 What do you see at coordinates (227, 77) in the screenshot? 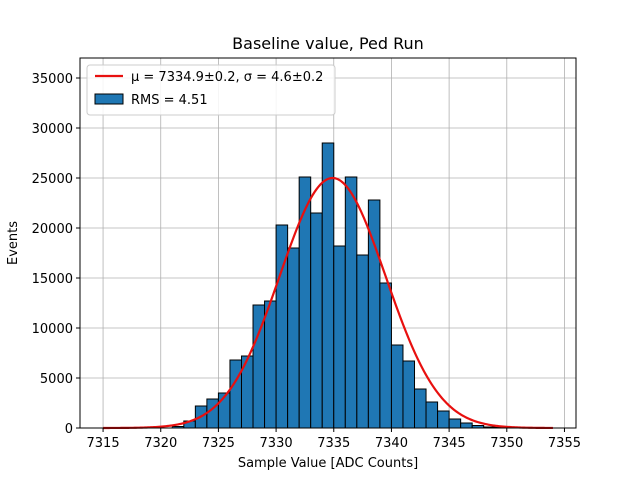
I see `legend-fit-label: μ = 7334.9±0.2, σ = 4.6±0.2` at bounding box center [227, 77].